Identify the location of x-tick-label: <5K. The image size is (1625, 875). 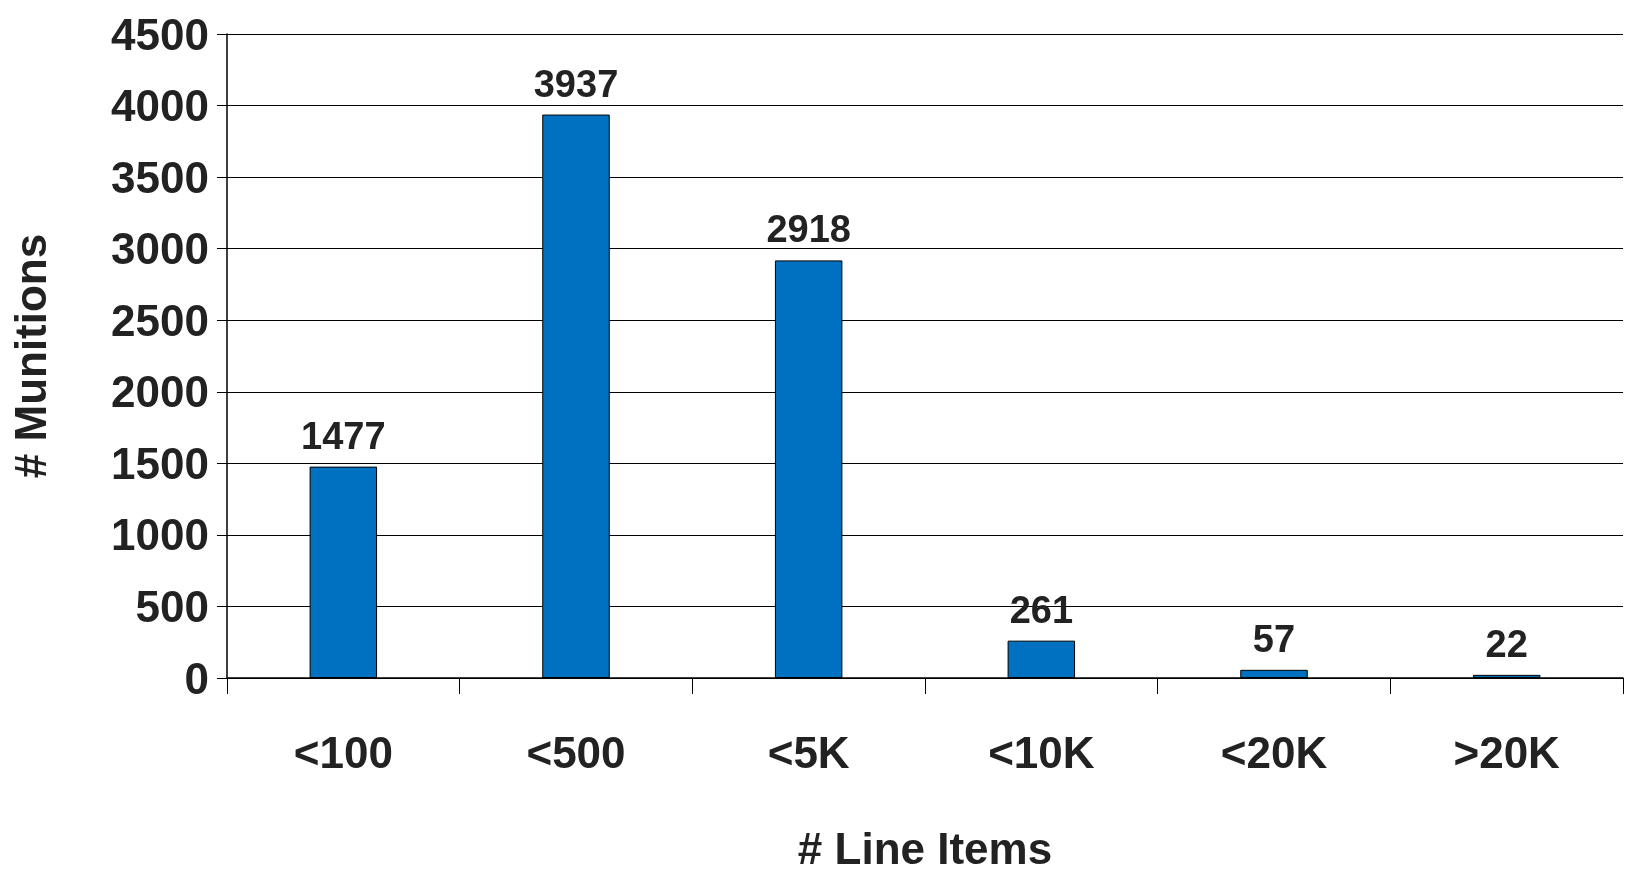
(808, 752).